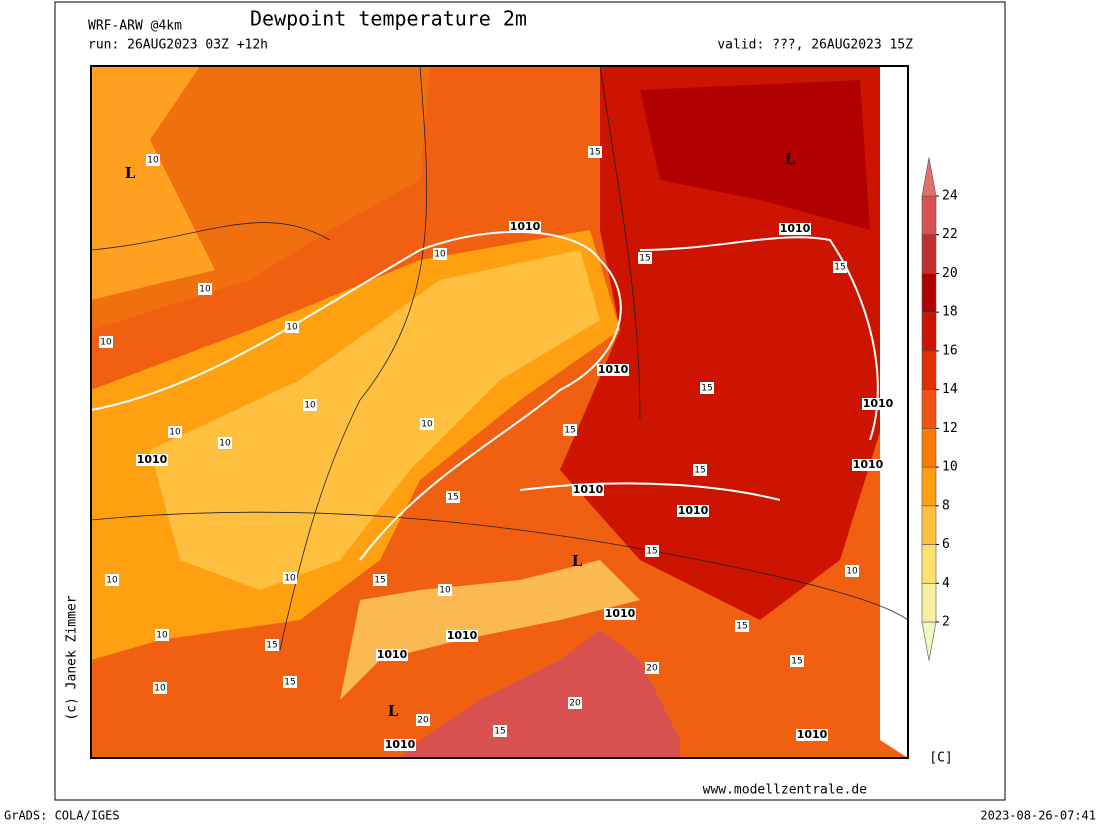  Describe the element at coordinates (950, 350) in the screenshot. I see `colorbar-label: 16` at that location.